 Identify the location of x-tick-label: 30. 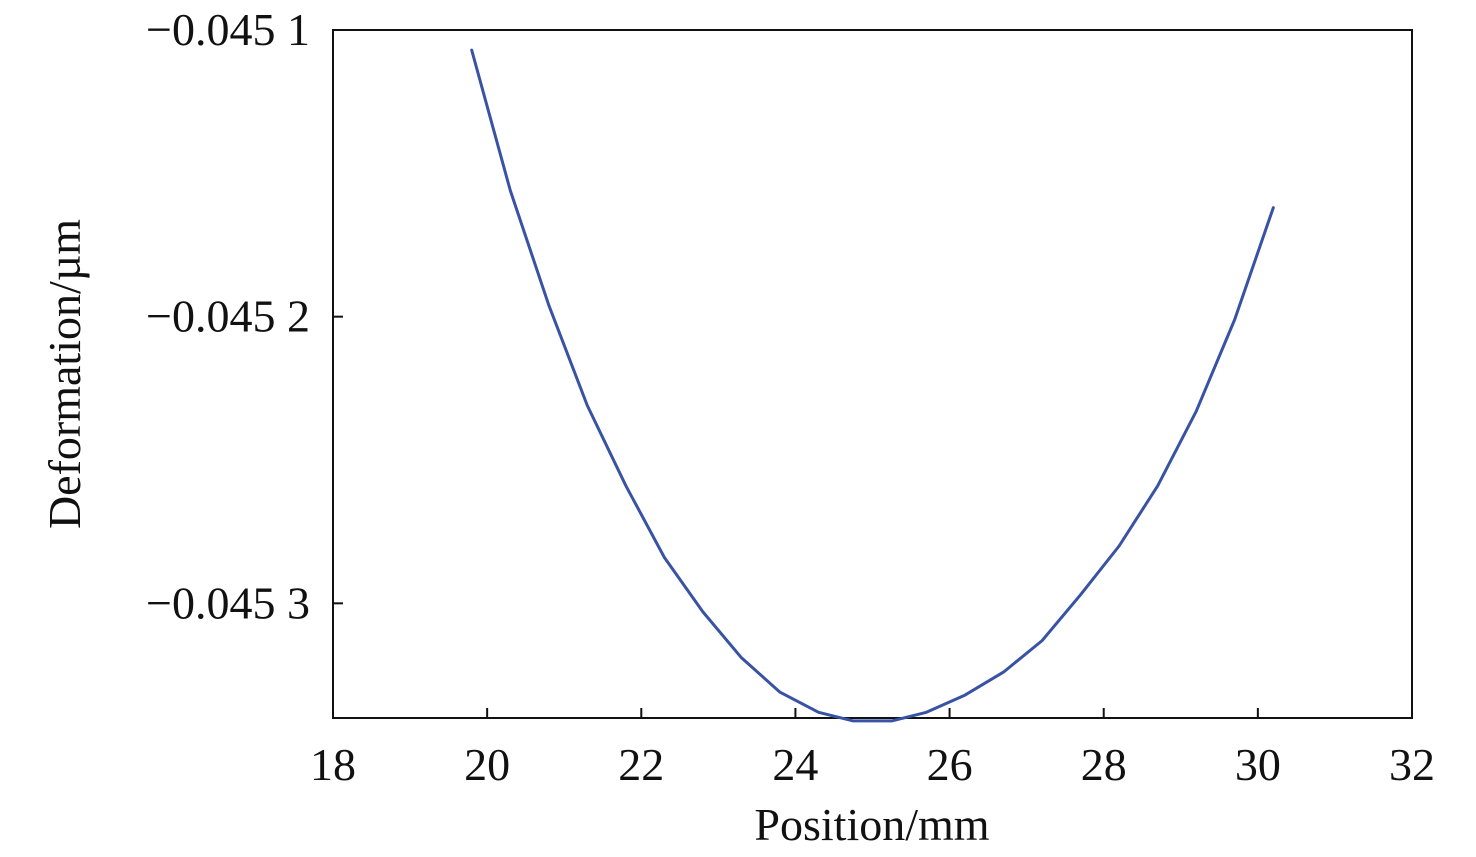
(1258, 764).